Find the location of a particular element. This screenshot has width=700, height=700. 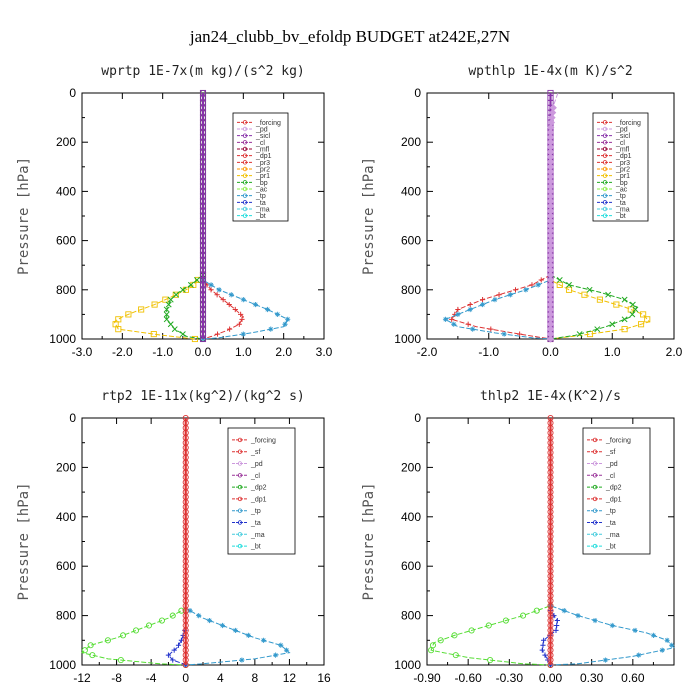

legend-entry: _ac is located at coordinates (261, 190).